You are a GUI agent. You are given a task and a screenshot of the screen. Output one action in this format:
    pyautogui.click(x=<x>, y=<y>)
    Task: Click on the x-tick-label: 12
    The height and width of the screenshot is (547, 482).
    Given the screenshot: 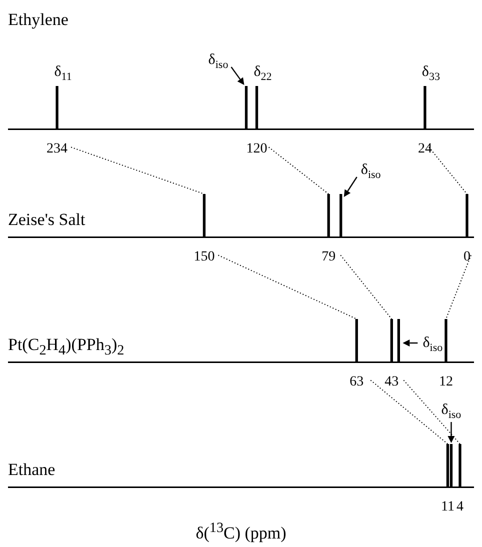 What is the action you would take?
    pyautogui.click(x=445, y=382)
    